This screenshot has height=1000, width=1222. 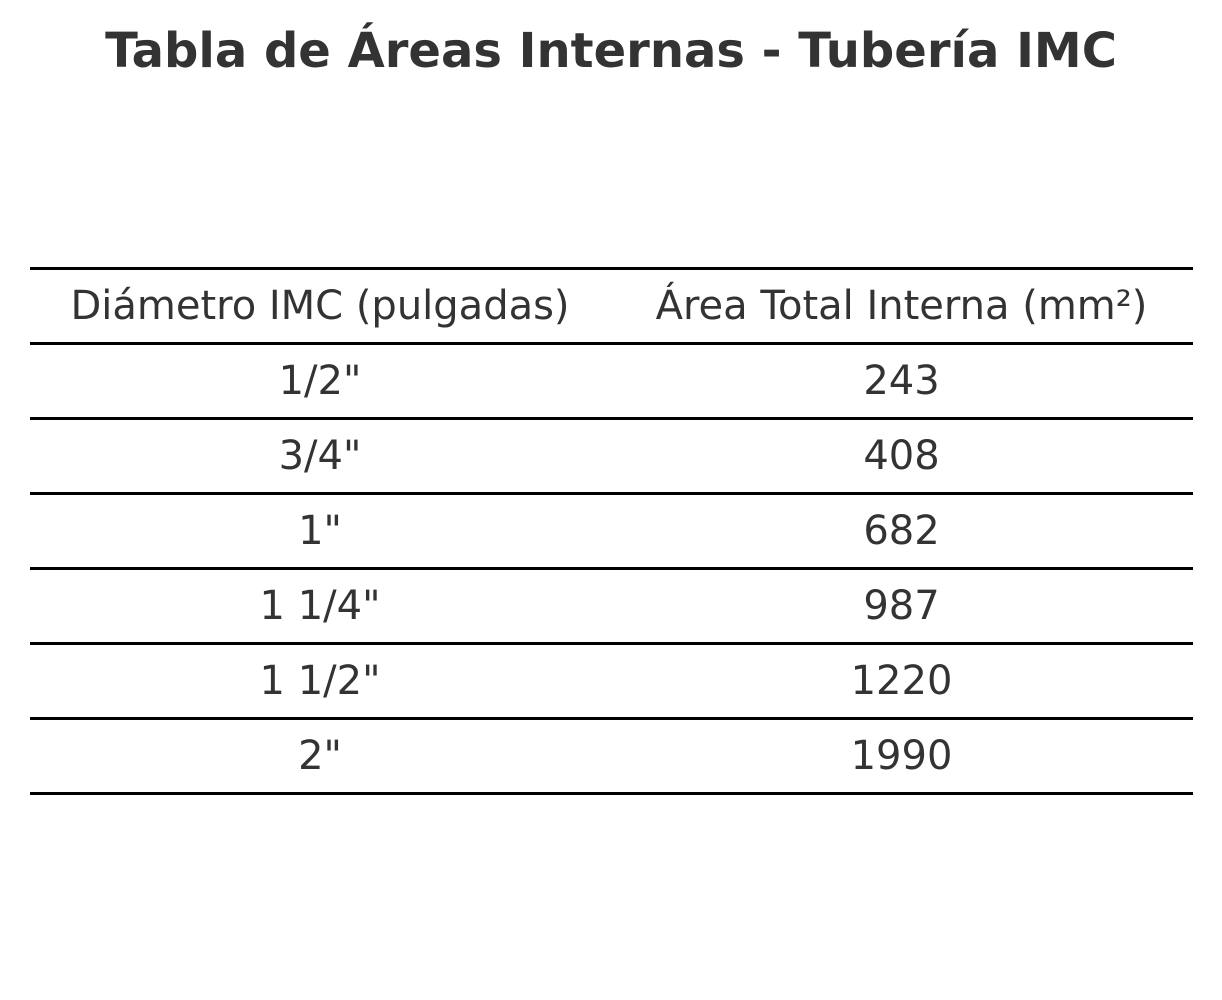 I want to click on cell-area: 243, so click(x=901, y=381).